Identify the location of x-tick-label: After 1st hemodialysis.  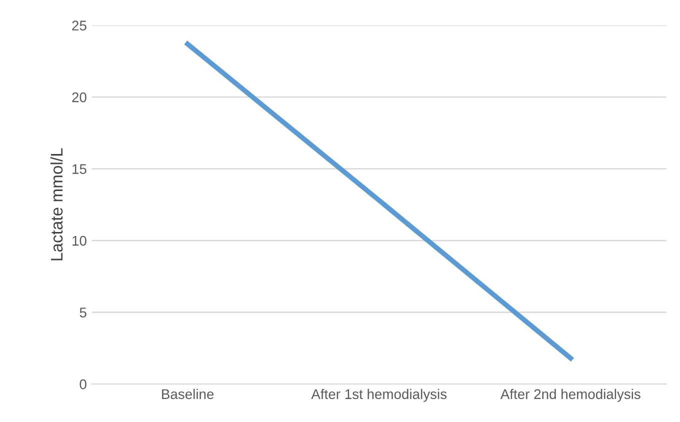
(379, 395).